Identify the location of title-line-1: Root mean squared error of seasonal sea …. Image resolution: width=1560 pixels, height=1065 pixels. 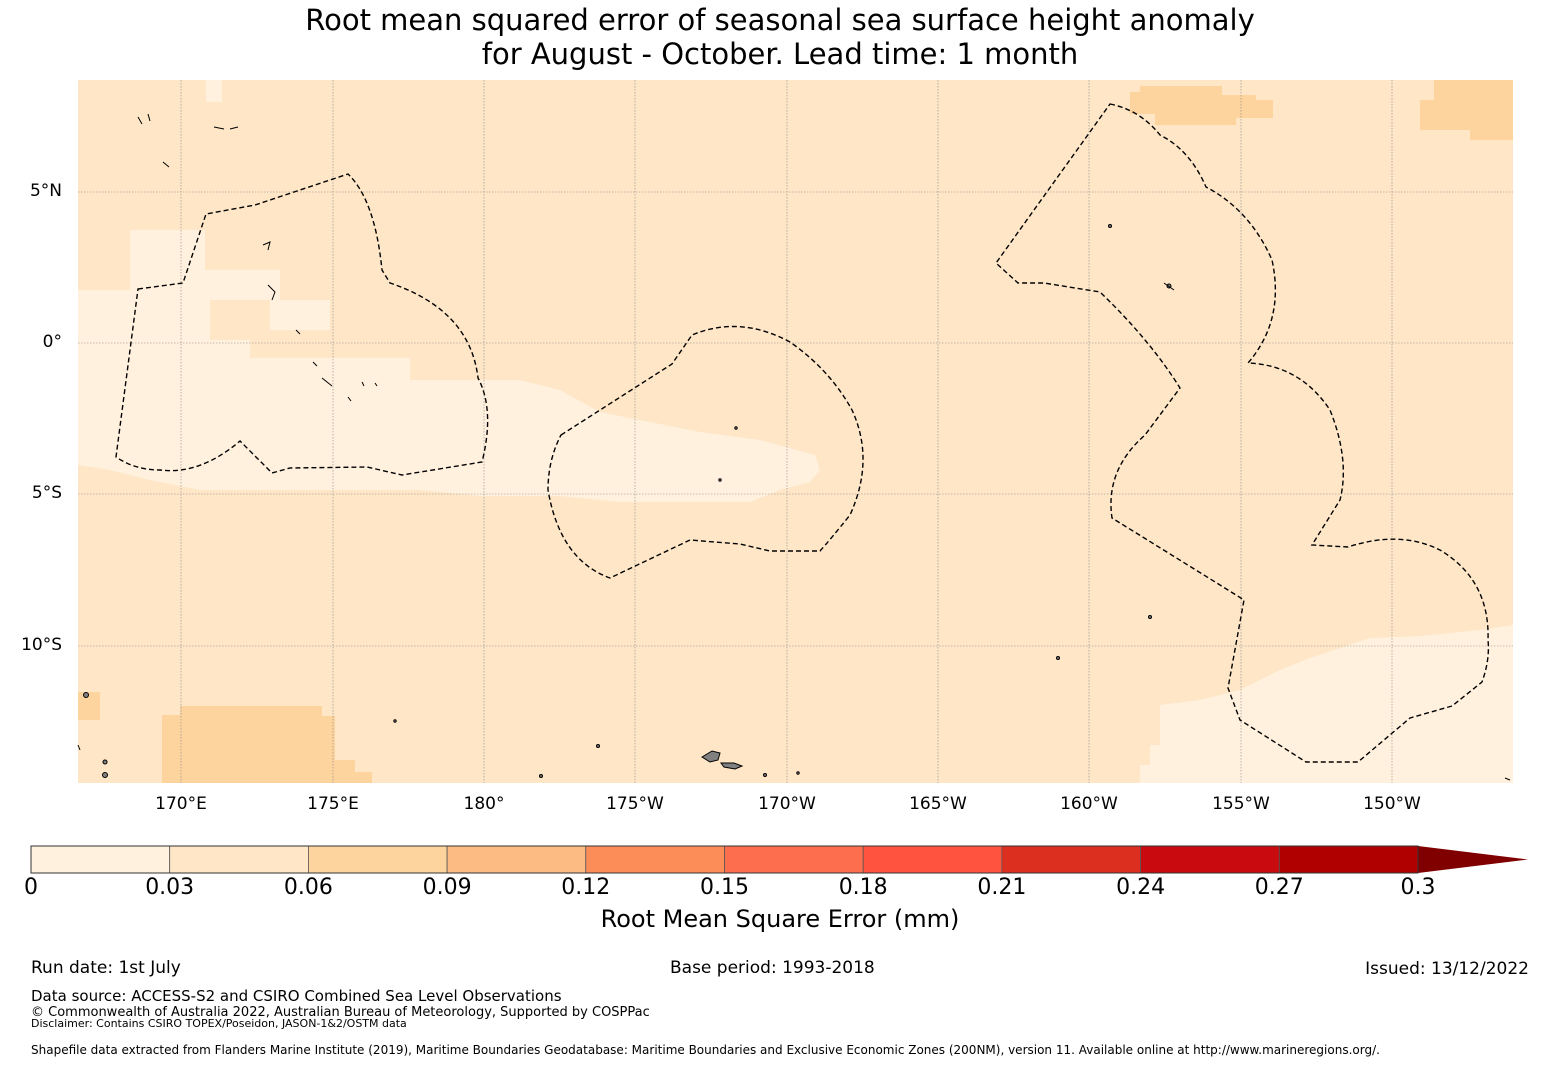
(780, 20).